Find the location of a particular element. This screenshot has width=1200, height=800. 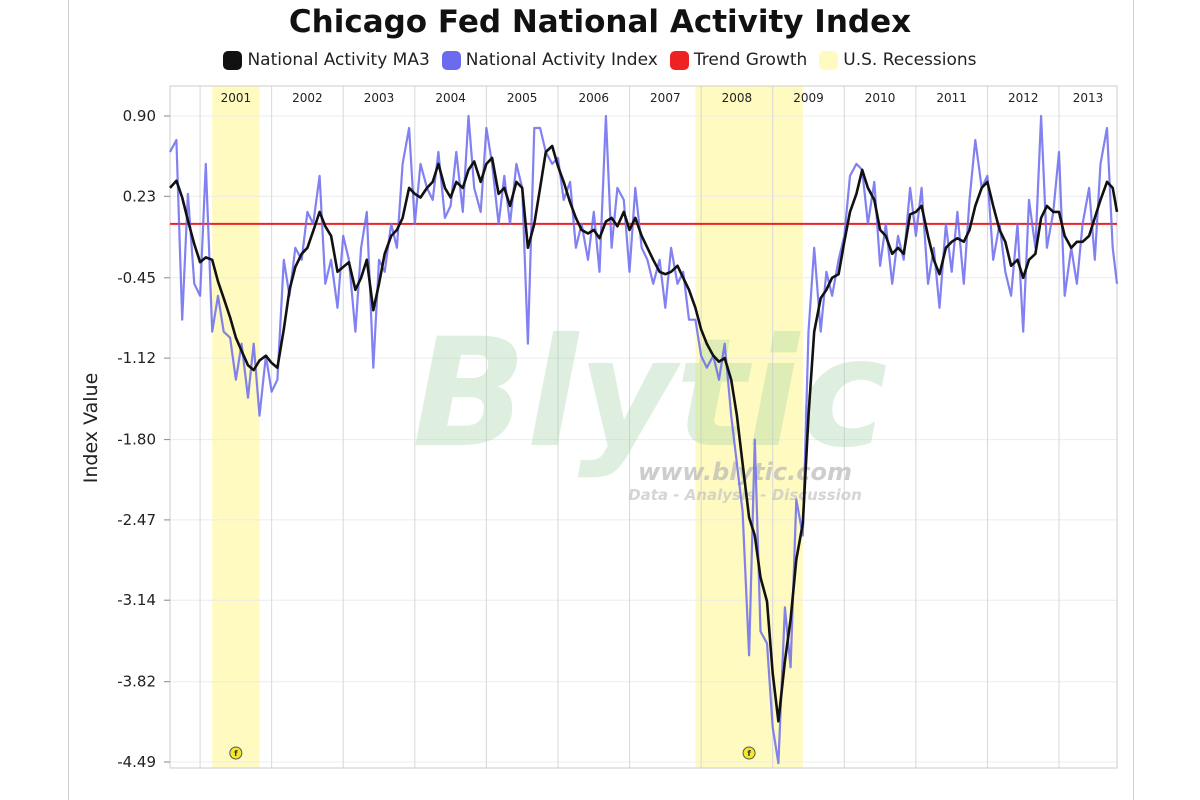

y-tick-label-2: 0.23 is located at coordinates (139, 196).